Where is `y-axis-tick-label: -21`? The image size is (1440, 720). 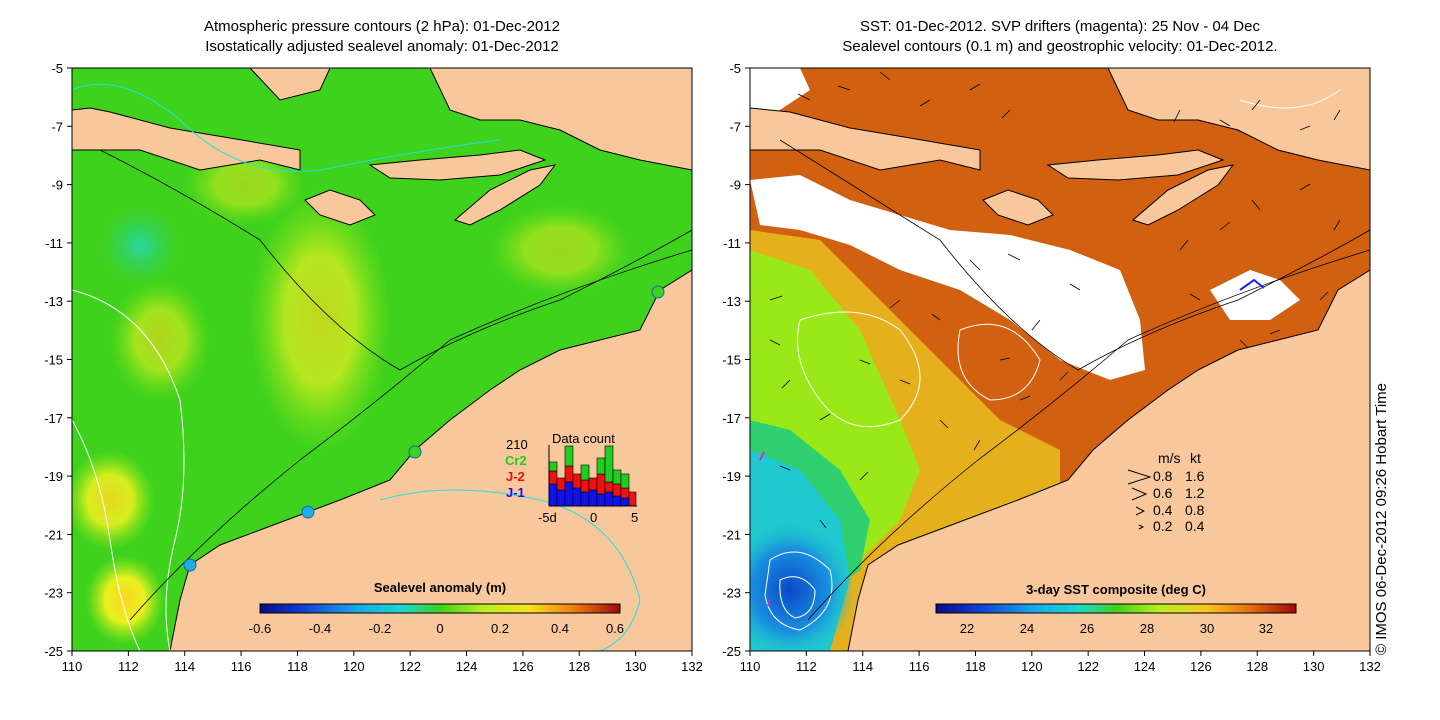 y-axis-tick-label: -21 is located at coordinates (731, 534).